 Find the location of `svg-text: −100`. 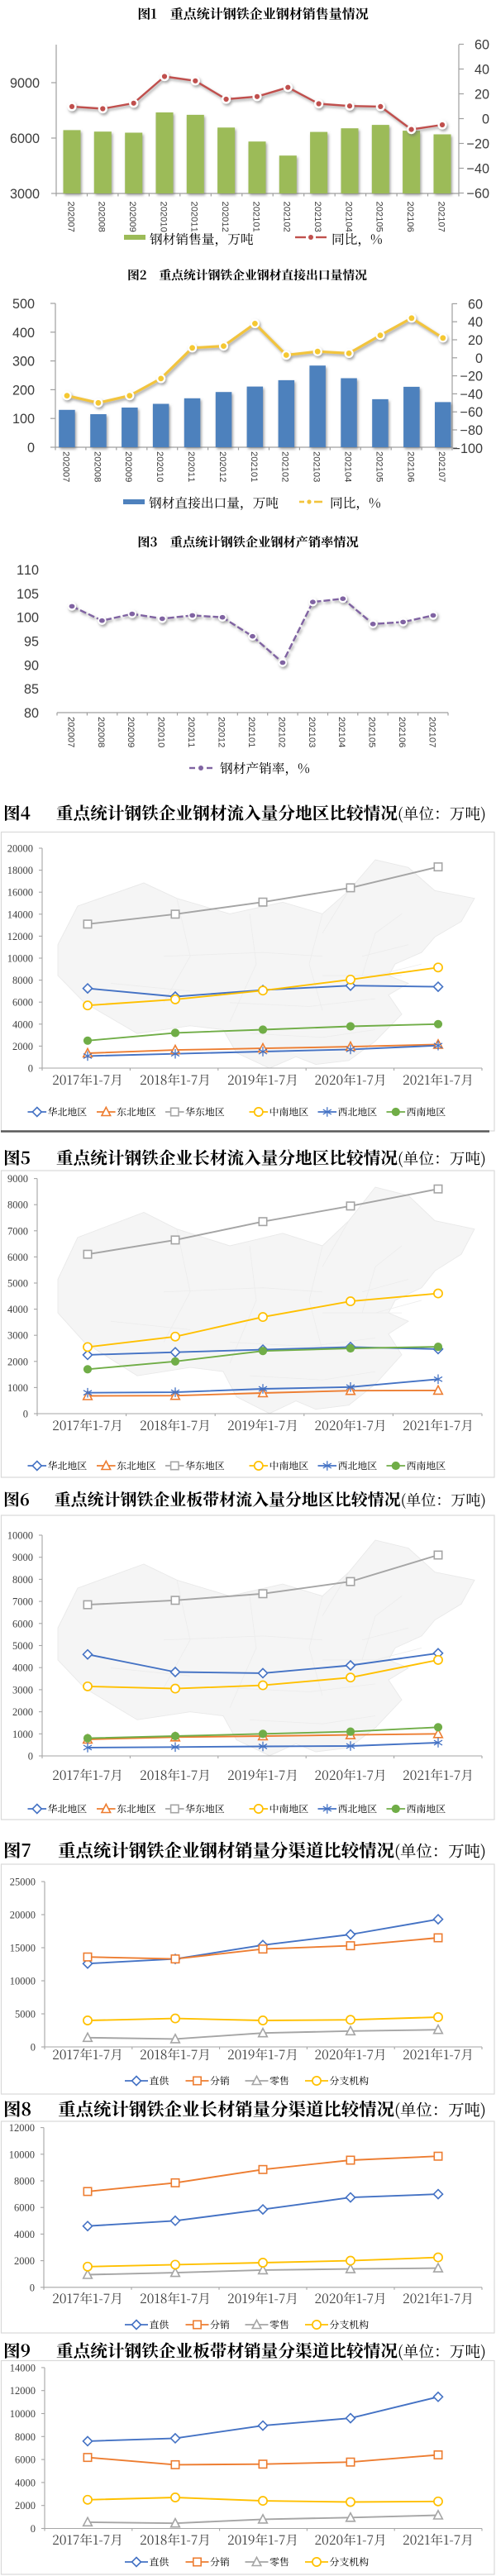

svg-text: −100 is located at coordinates (468, 448).